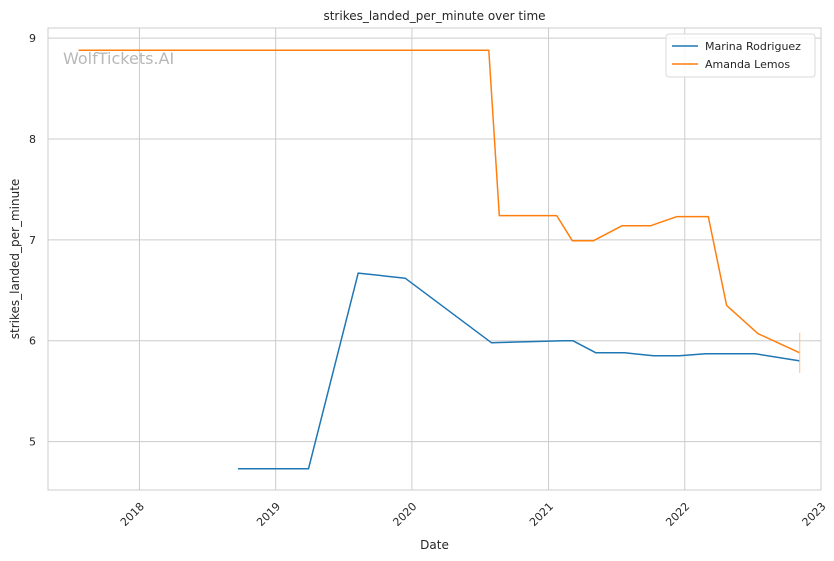 This screenshot has width=834, height=561. What do you see at coordinates (32, 341) in the screenshot?
I see `y-tick-label: 6` at bounding box center [32, 341].